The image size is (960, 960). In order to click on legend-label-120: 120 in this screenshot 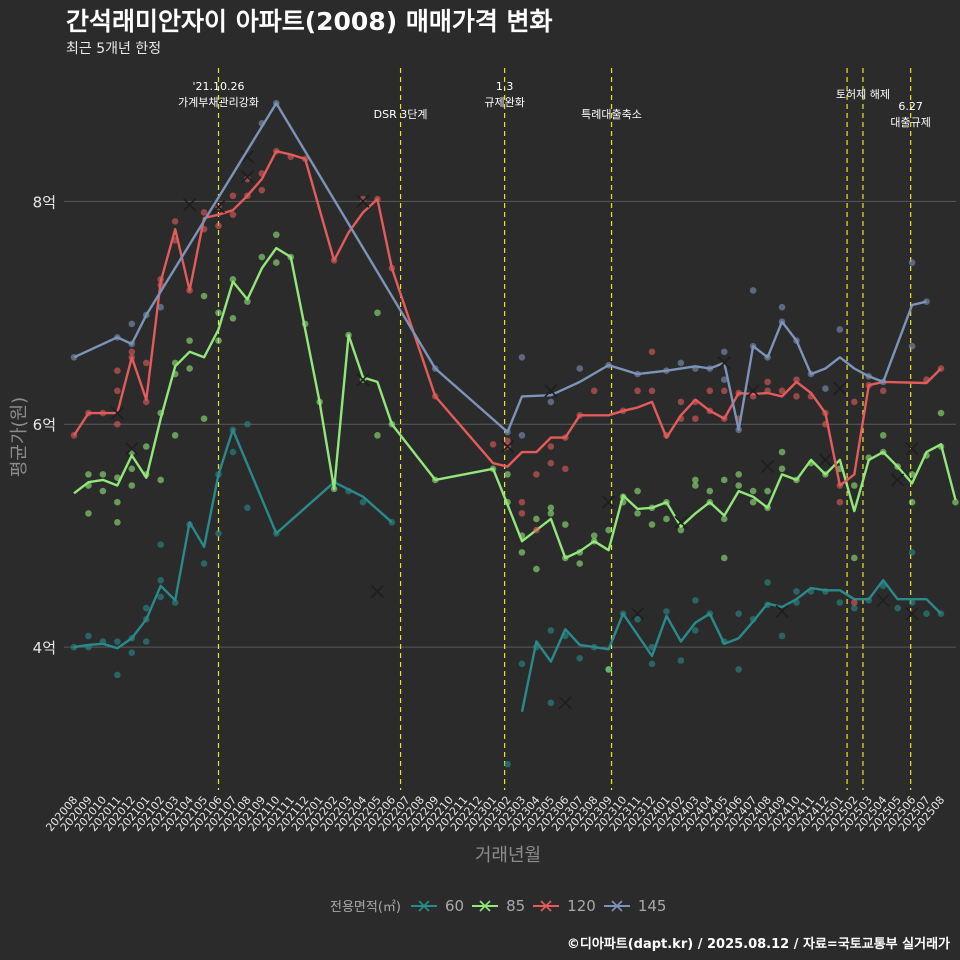, I will do `click(581, 905)`.